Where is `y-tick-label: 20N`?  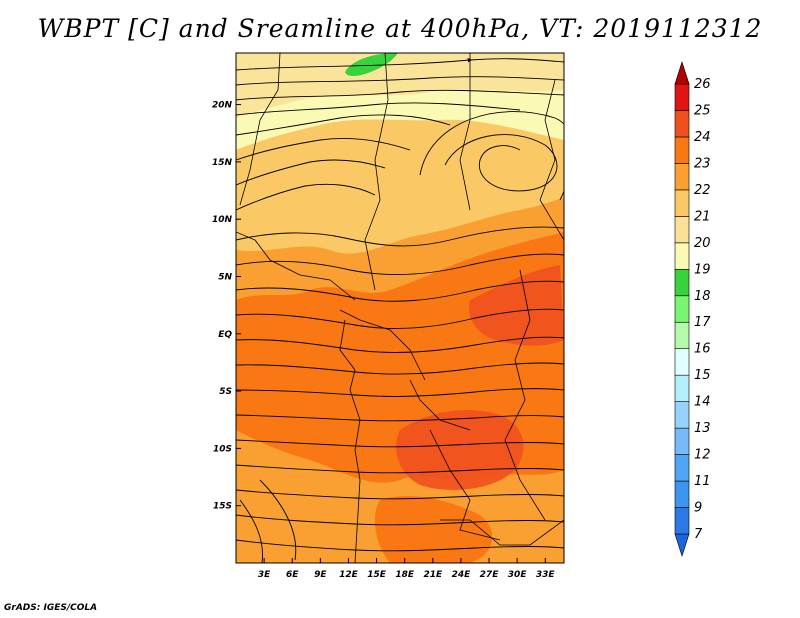
y-tick-label: 20N is located at coordinates (222, 106).